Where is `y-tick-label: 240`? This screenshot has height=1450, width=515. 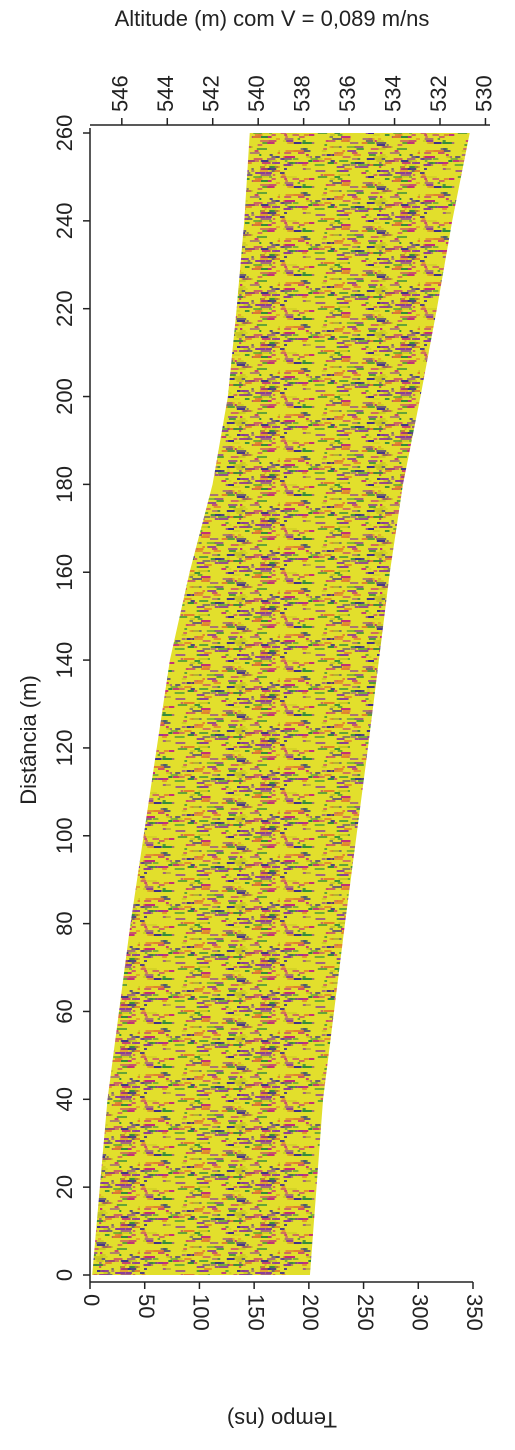 y-tick-label: 240 is located at coordinates (64, 220).